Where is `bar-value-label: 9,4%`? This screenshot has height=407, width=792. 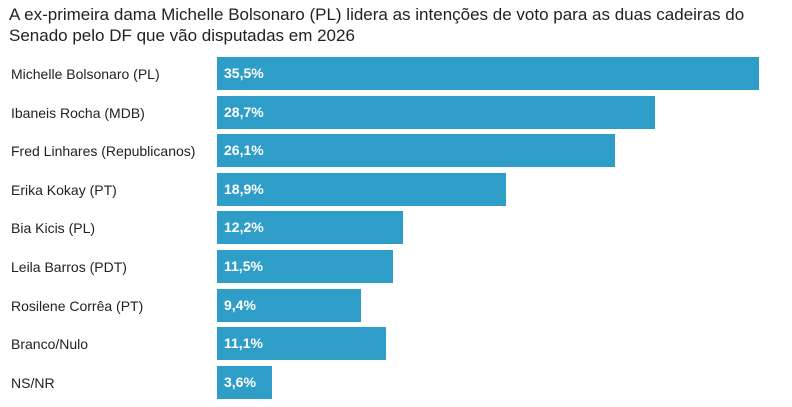 bar-value-label: 9,4% is located at coordinates (240, 305).